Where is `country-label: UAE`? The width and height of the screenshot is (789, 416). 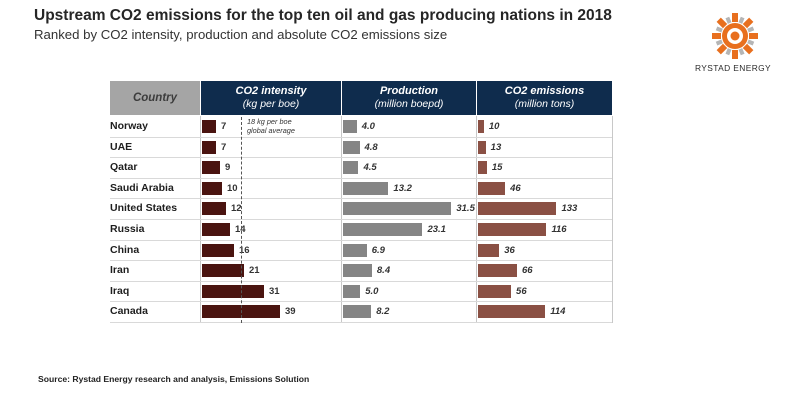 country-label: UAE is located at coordinates (121, 146).